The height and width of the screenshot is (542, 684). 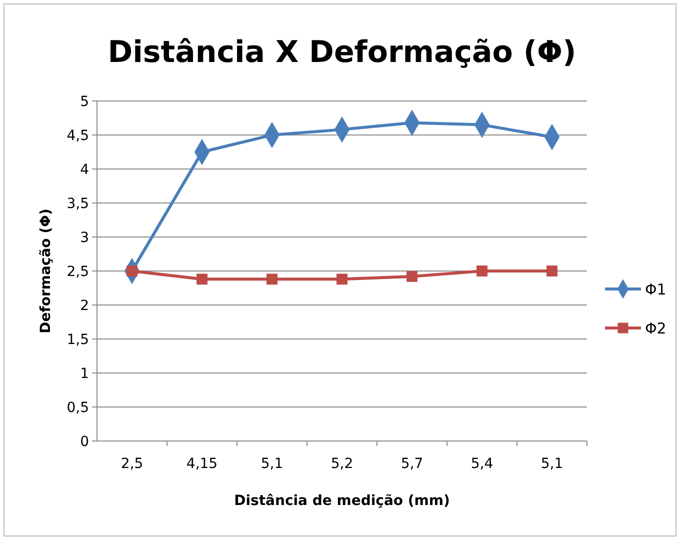 What do you see at coordinates (84, 238) in the screenshot?
I see `y-tick-label: 3` at bounding box center [84, 238].